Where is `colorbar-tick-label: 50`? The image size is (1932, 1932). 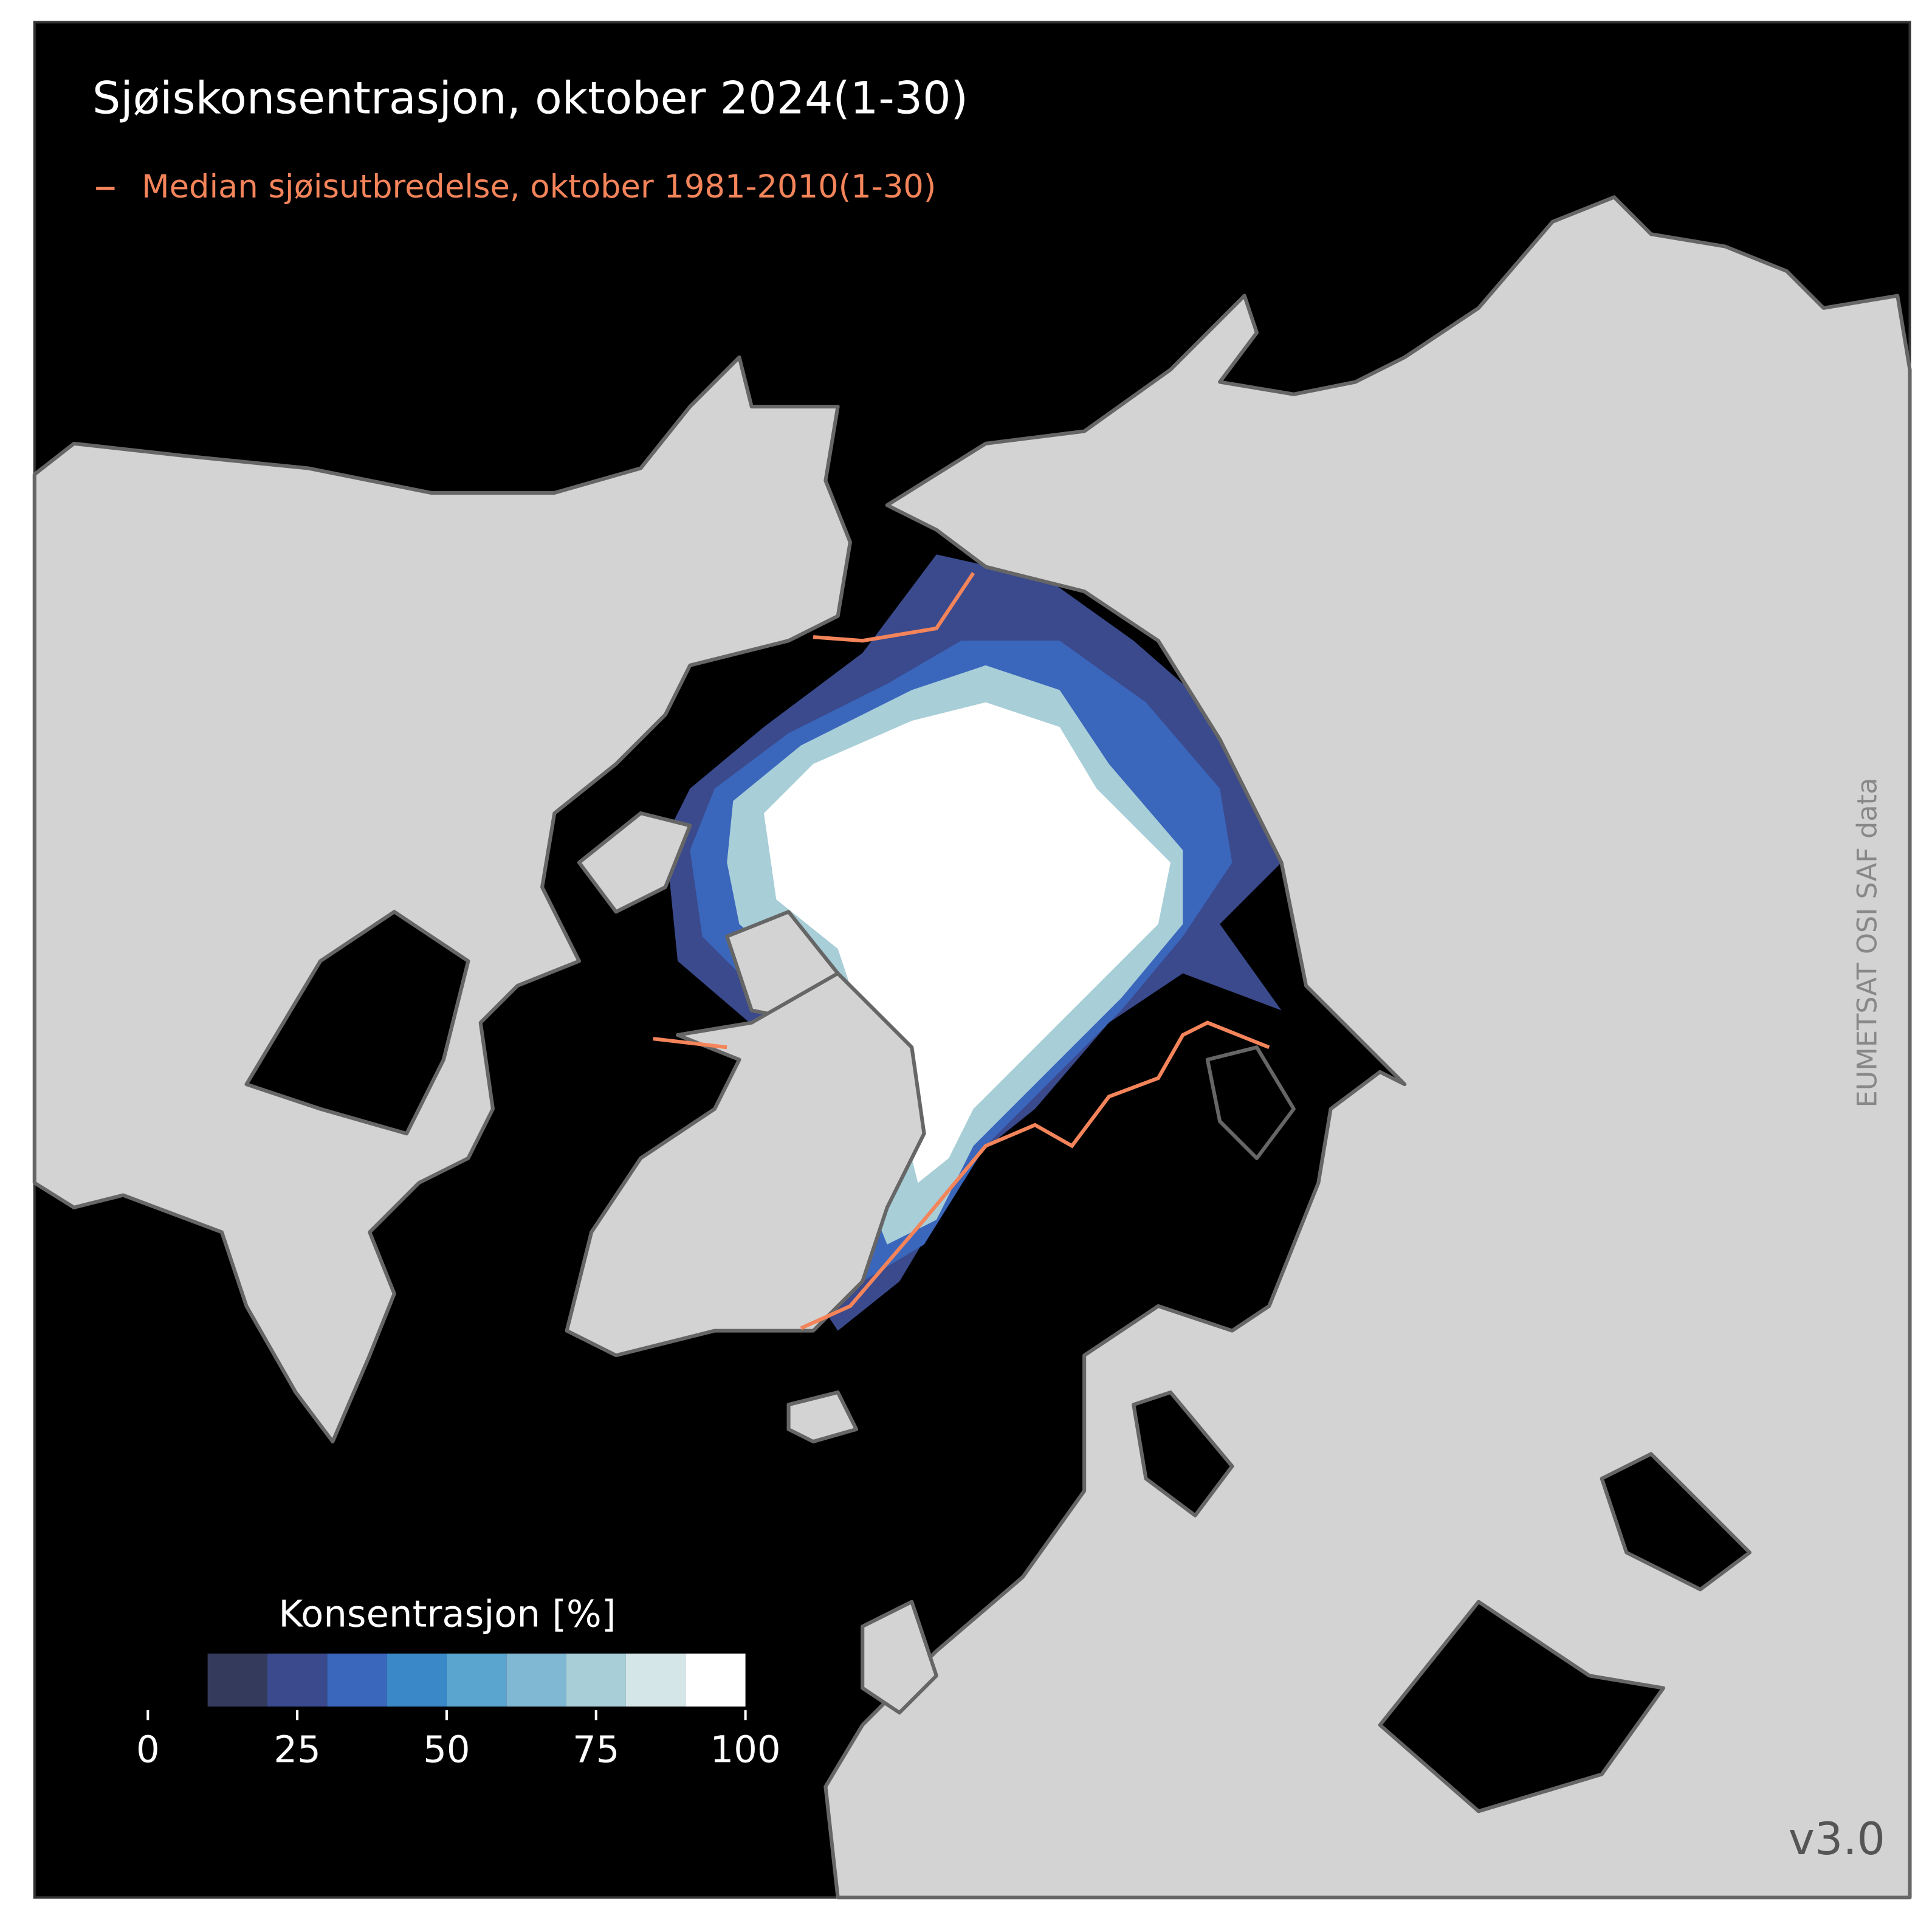 colorbar-tick-label: 50 is located at coordinates (446, 1750).